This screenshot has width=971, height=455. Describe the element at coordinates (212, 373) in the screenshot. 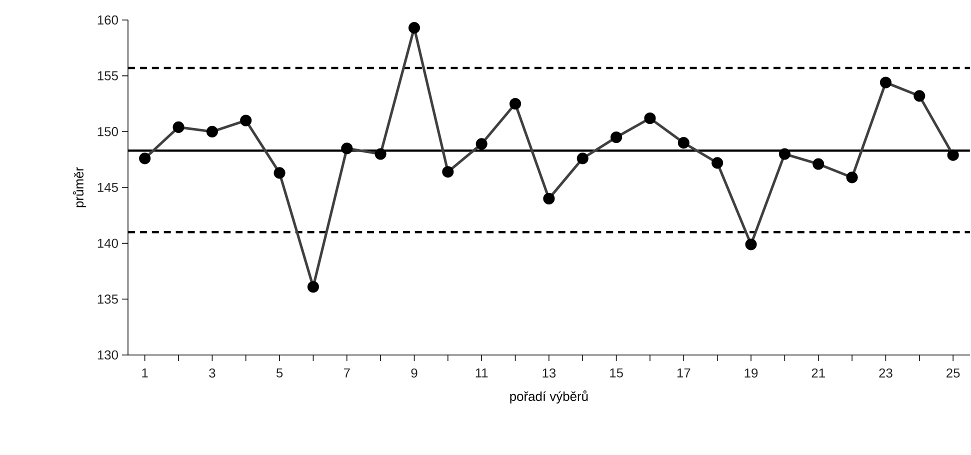

I see `x-tick-label: 3` at that location.